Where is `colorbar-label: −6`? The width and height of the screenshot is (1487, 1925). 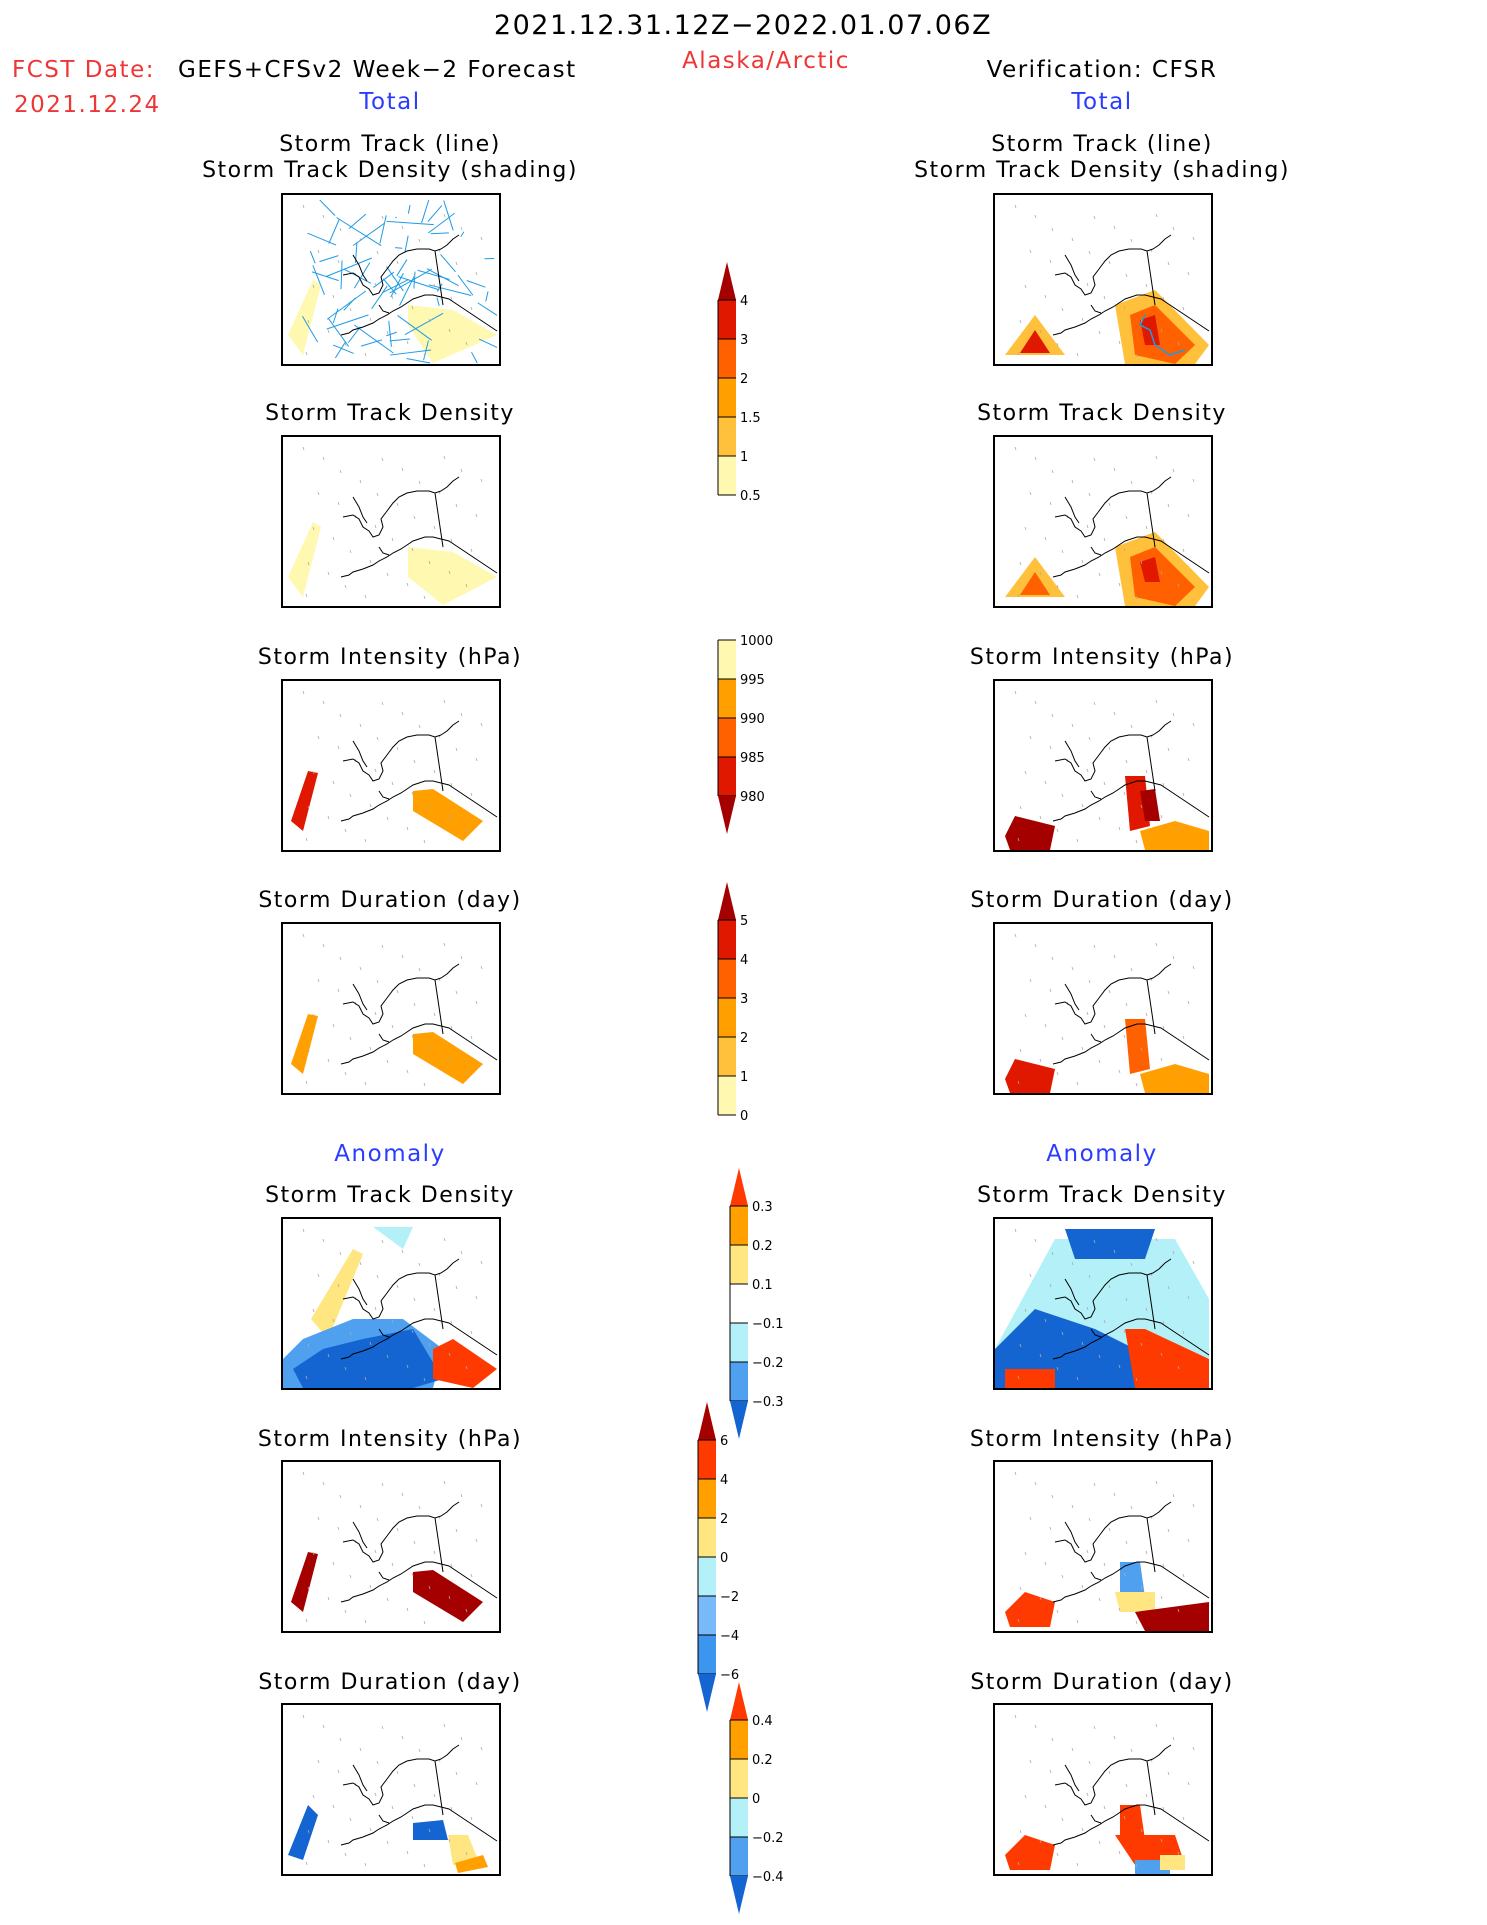 colorbar-label: −6 is located at coordinates (729, 1675).